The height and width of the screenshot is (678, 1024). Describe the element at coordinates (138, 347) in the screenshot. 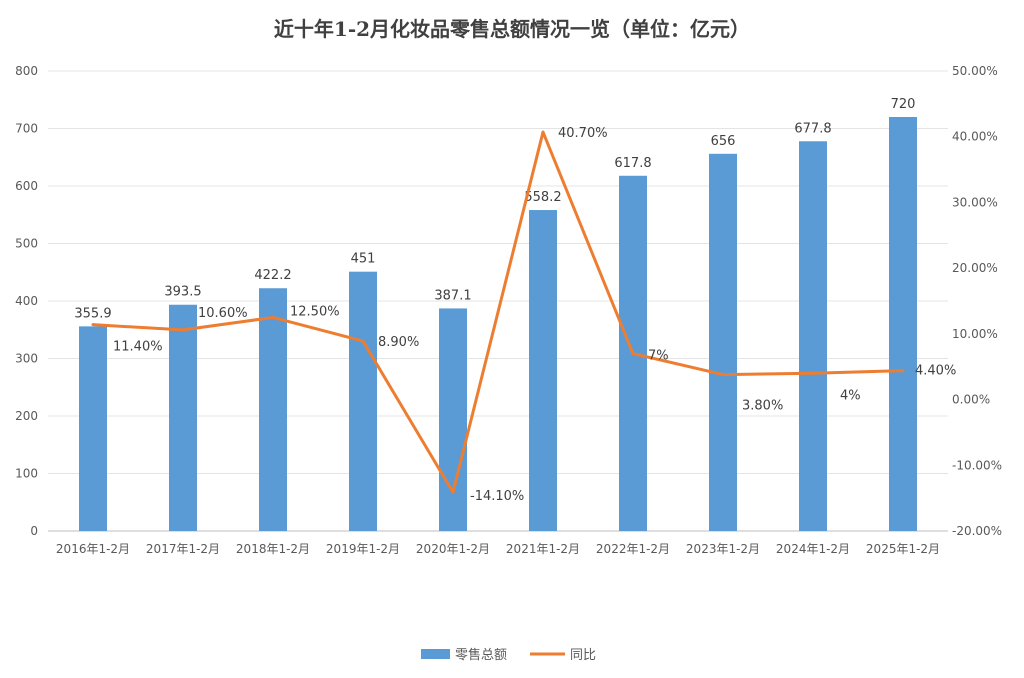

I see `line-data-label: 11.40%` at that location.